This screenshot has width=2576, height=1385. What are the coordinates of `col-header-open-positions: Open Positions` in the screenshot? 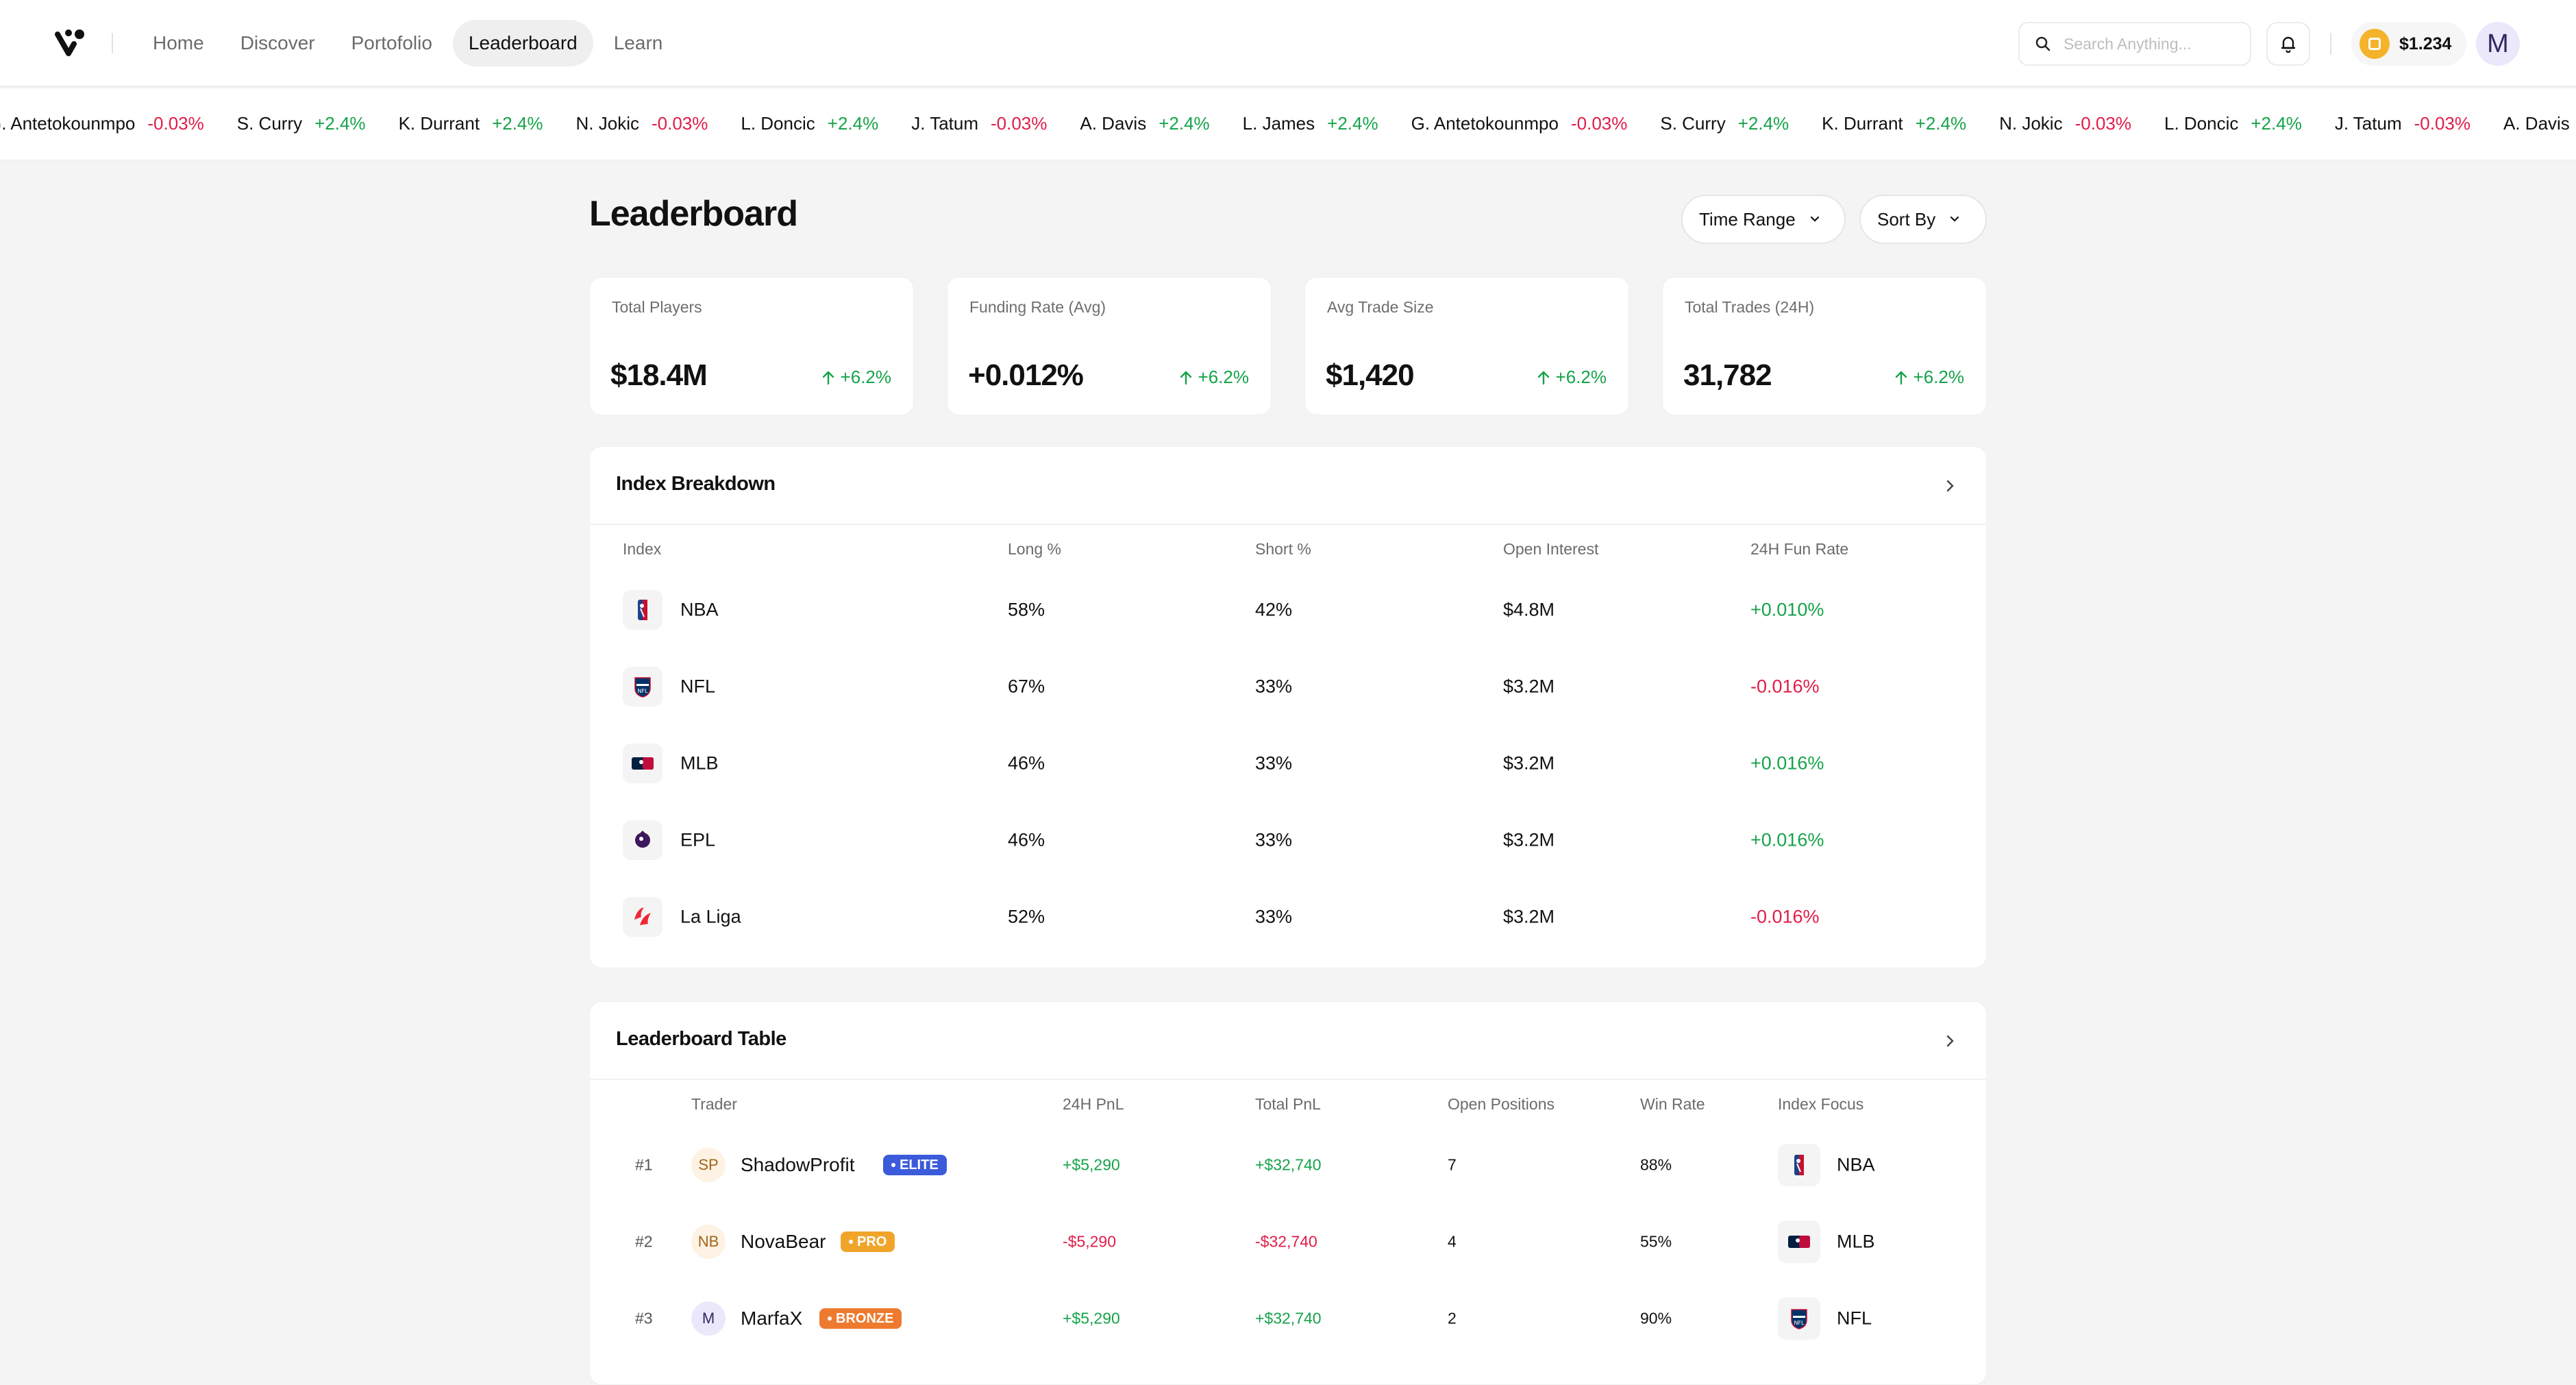 It's located at (1501, 1104).